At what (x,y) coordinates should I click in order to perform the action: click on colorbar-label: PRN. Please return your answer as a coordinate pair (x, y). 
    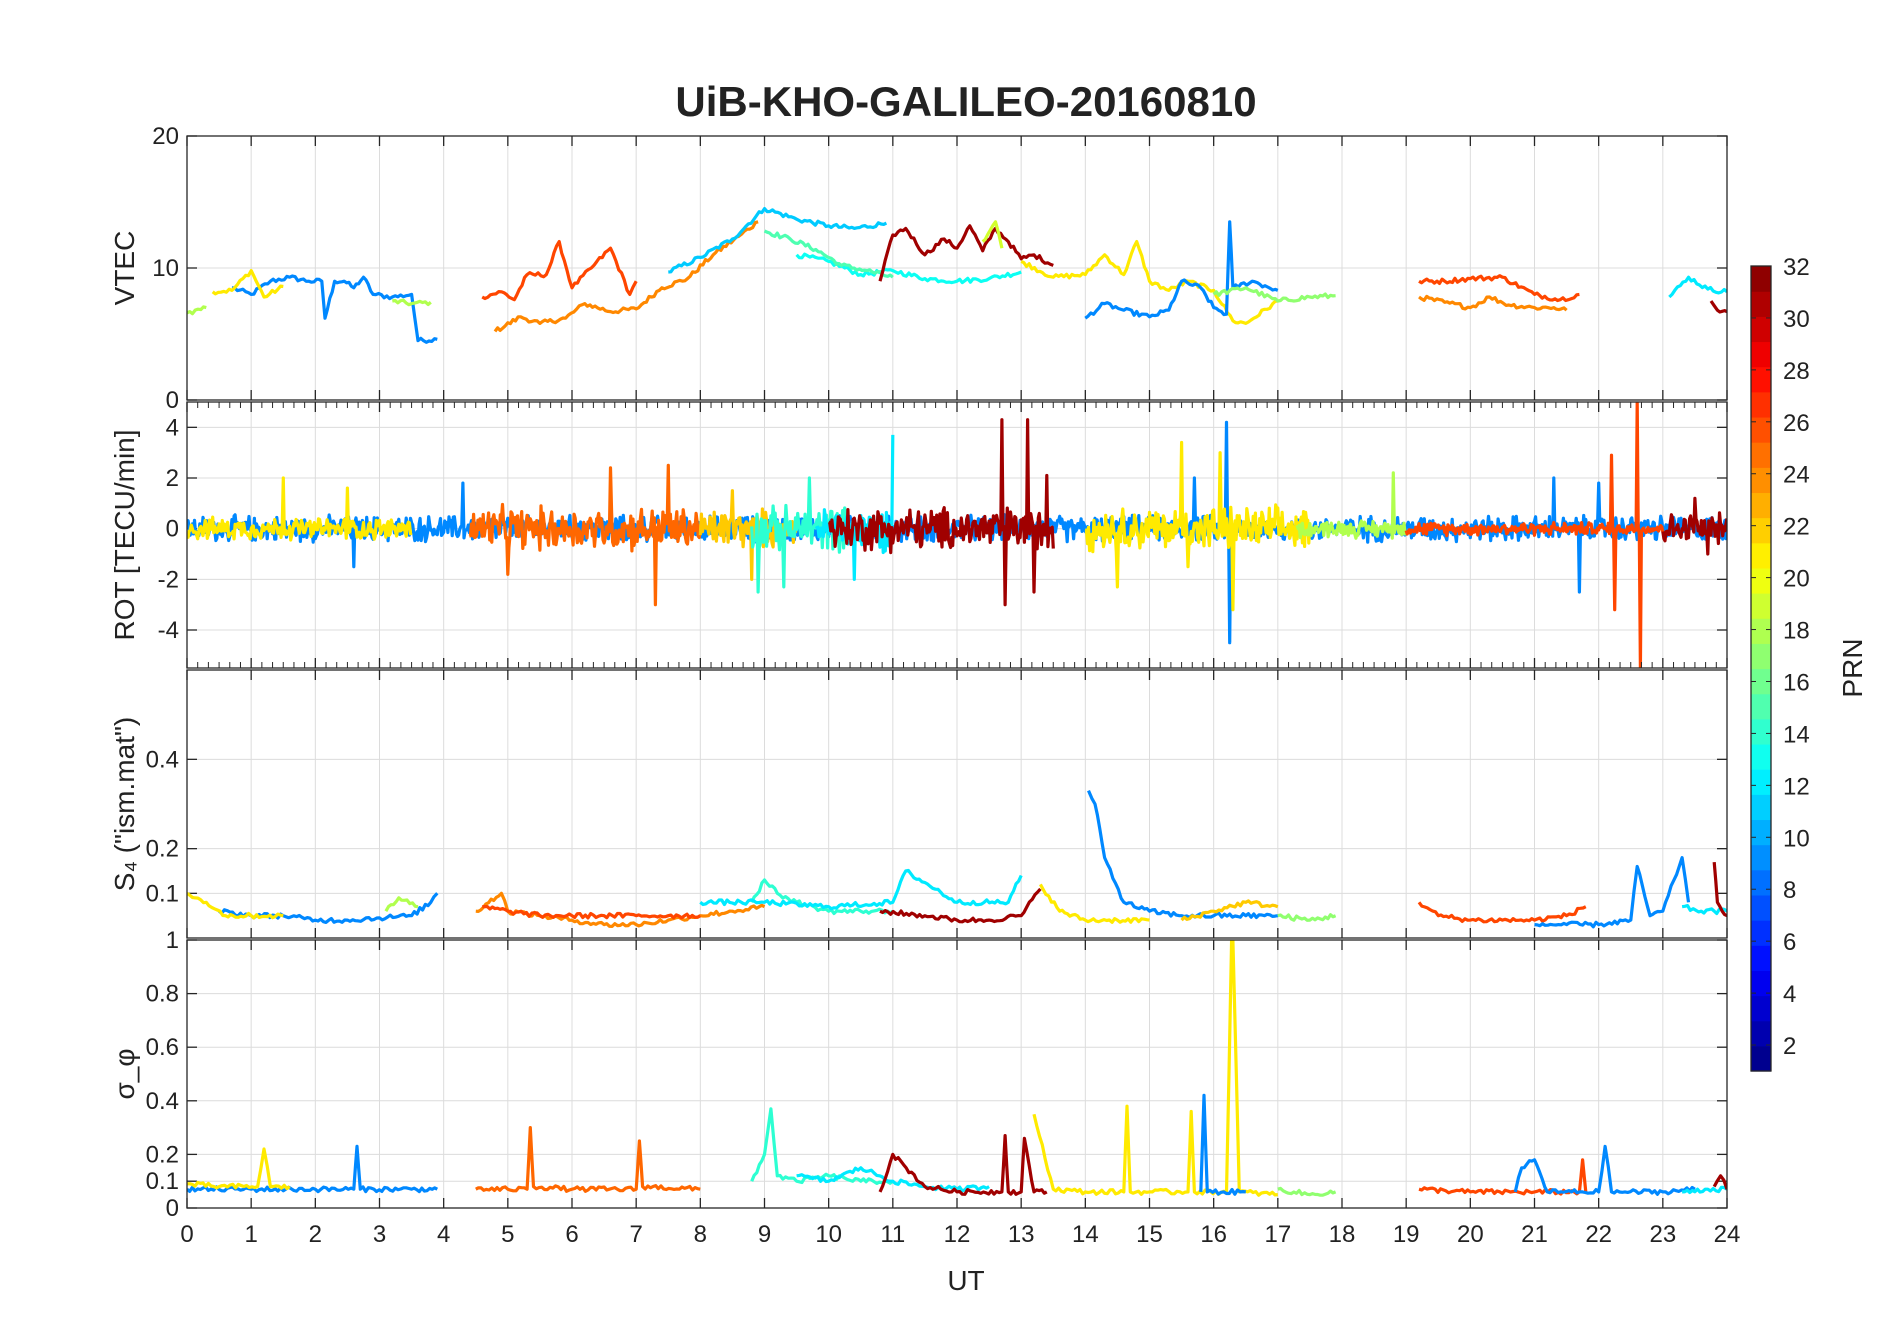
    Looking at the image, I should click on (1852, 667).